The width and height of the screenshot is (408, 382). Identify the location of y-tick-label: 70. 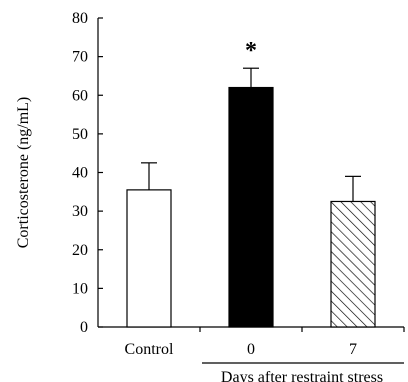
(80, 57).